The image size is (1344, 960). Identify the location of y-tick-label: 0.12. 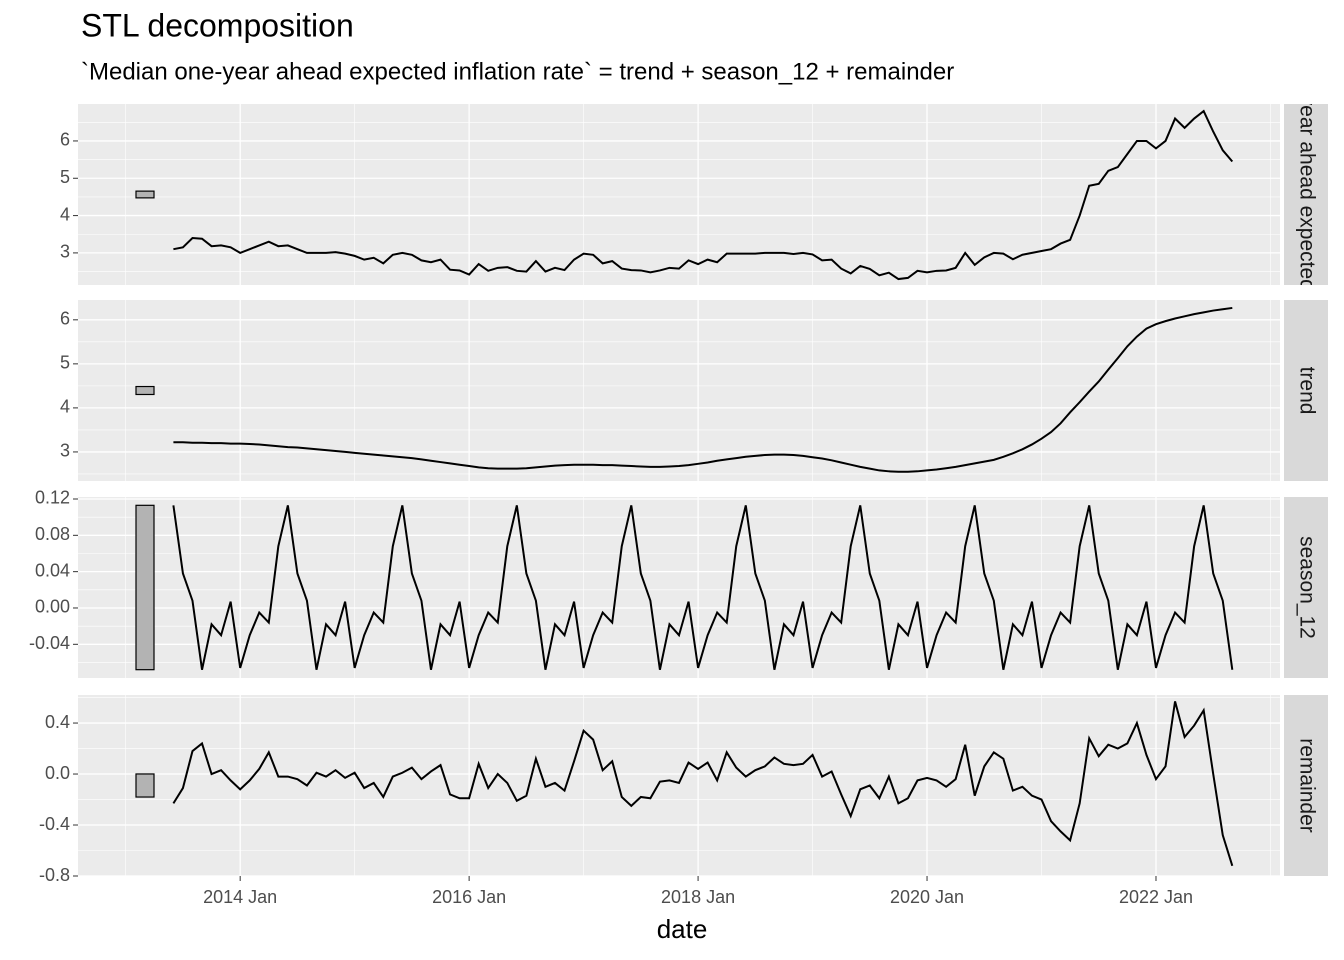
(52, 498).